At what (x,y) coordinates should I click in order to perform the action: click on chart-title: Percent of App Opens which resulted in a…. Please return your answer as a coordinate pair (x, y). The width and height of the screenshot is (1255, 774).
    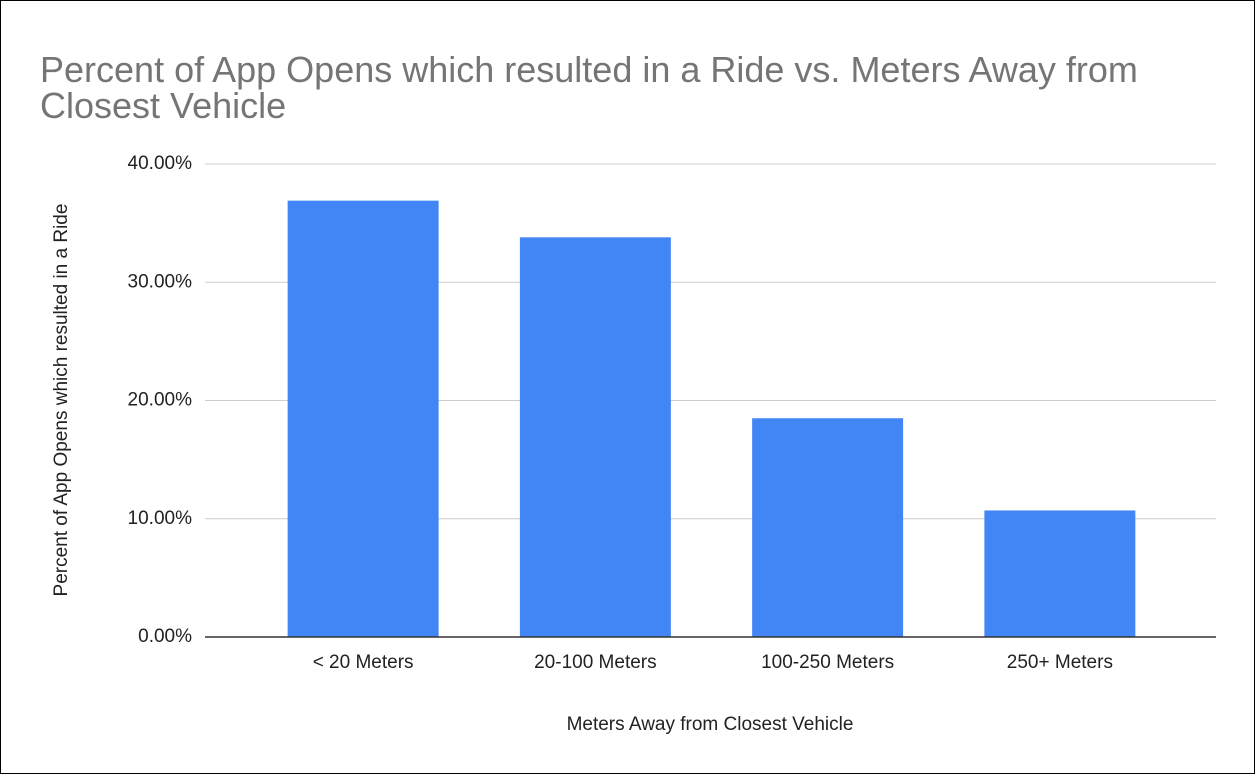
    Looking at the image, I should click on (589, 87).